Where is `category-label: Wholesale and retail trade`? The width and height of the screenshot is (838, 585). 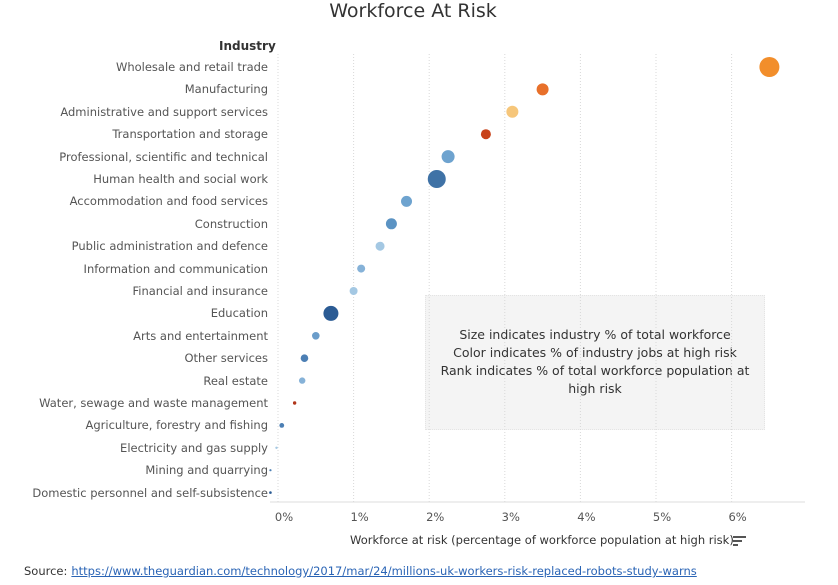
category-label: Wholesale and retail trade is located at coordinates (191, 67).